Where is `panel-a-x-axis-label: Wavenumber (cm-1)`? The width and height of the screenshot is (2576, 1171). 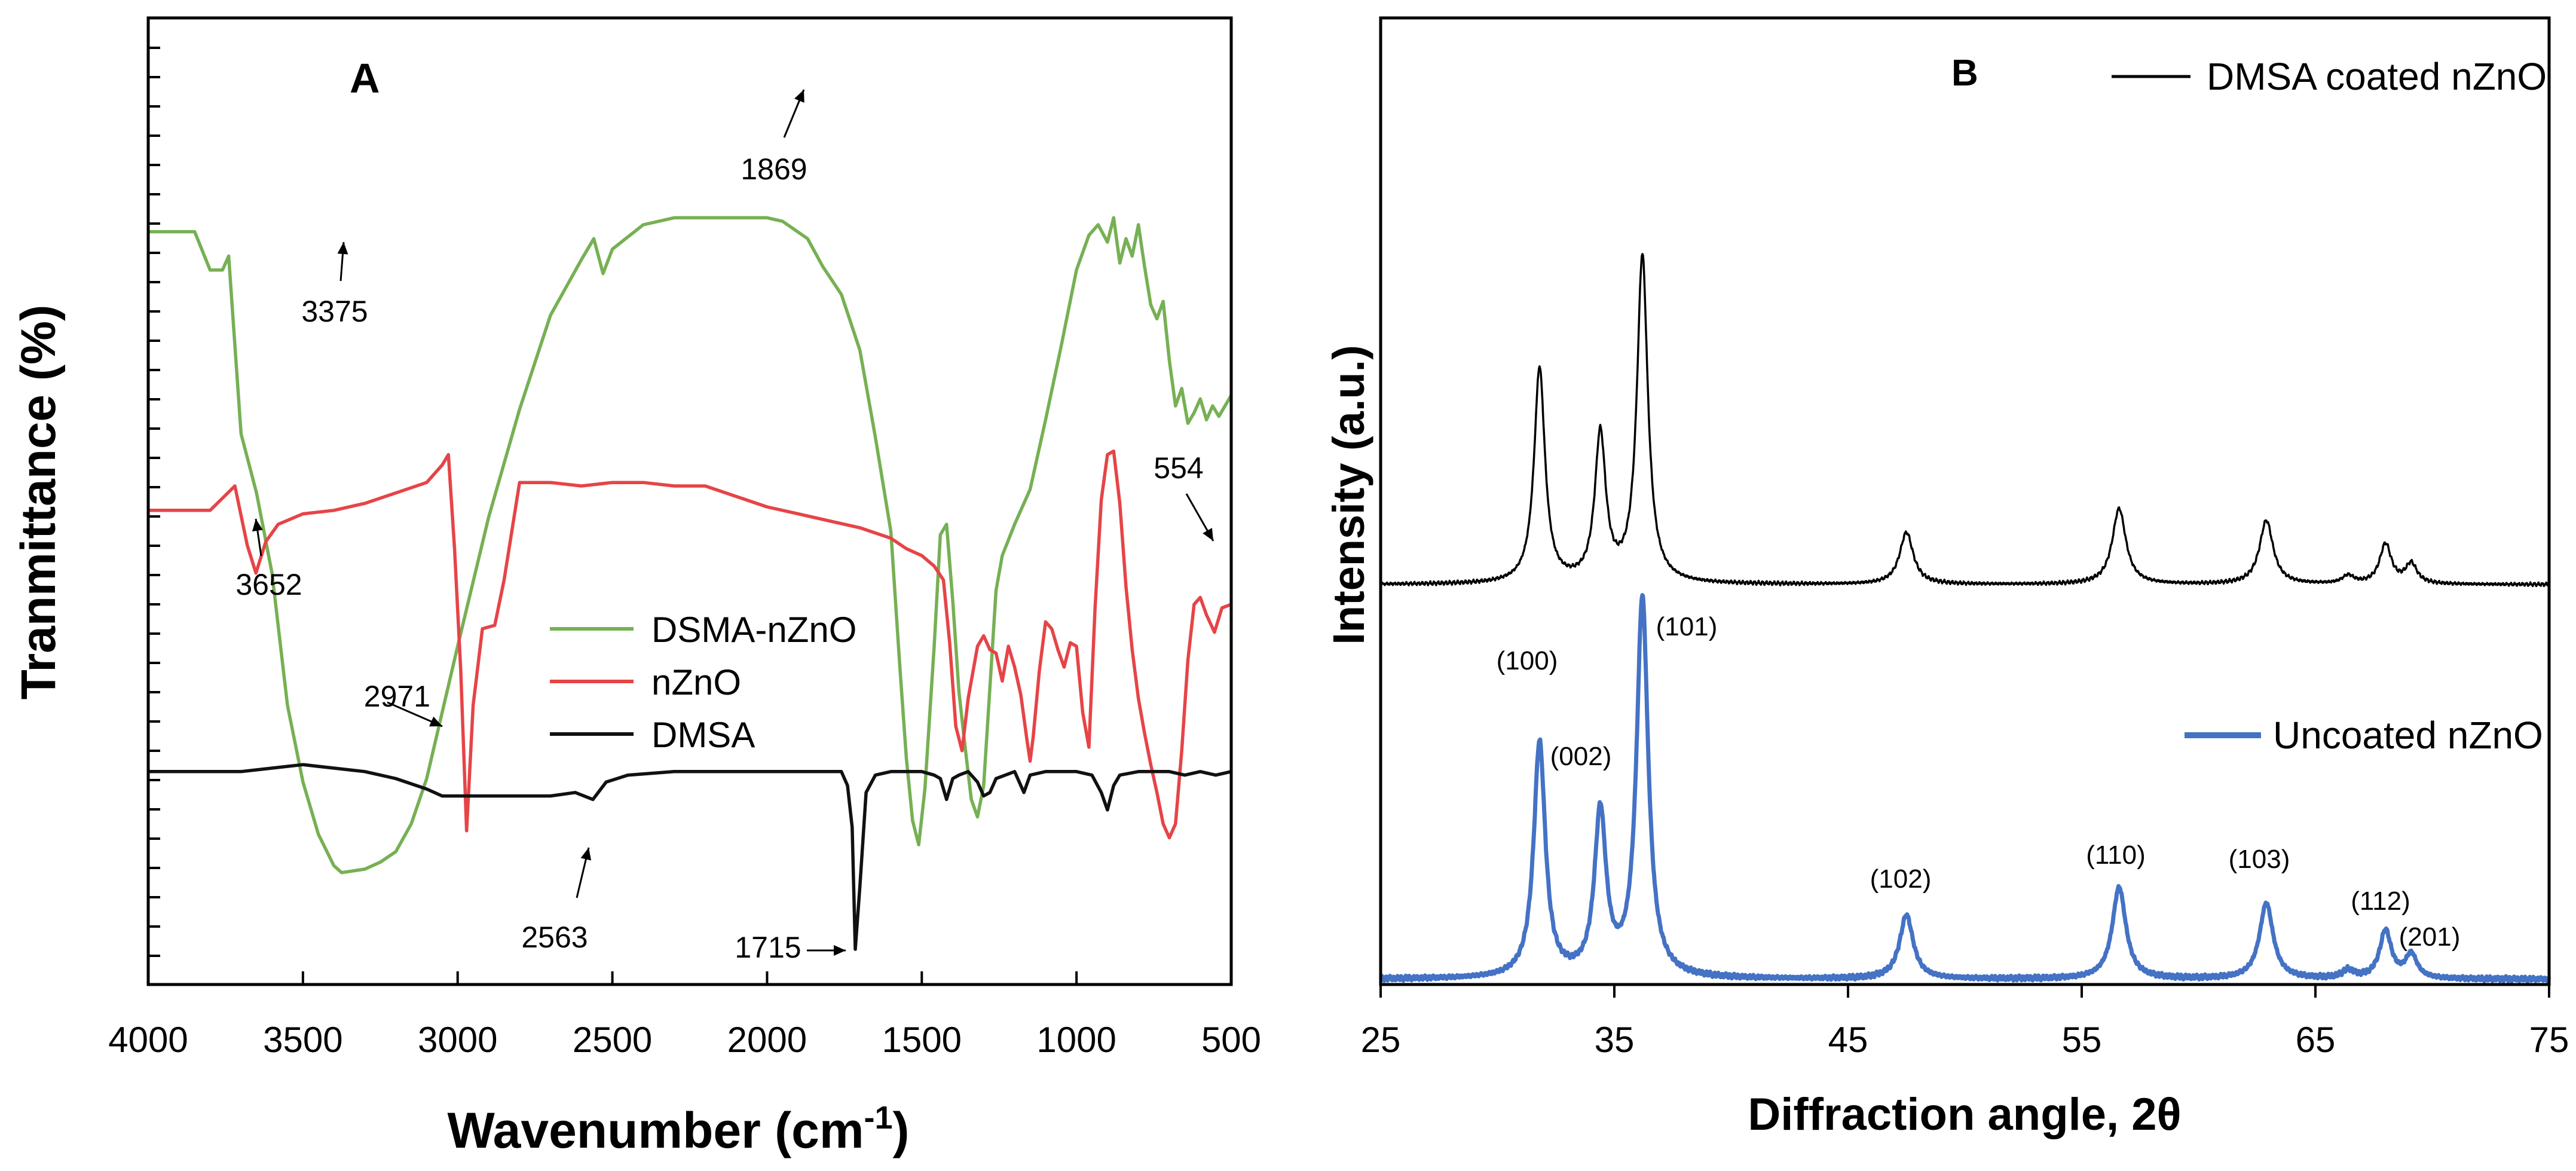
panel-a-x-axis-label: Wavenumber (cm-1) is located at coordinates (678, 1129).